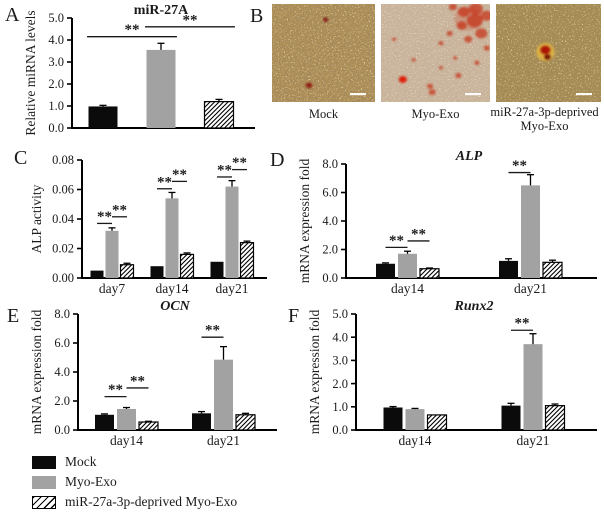 The image size is (604, 521). Describe the element at coordinates (36, 218) in the screenshot. I see `svg-text: ALP activity` at that location.